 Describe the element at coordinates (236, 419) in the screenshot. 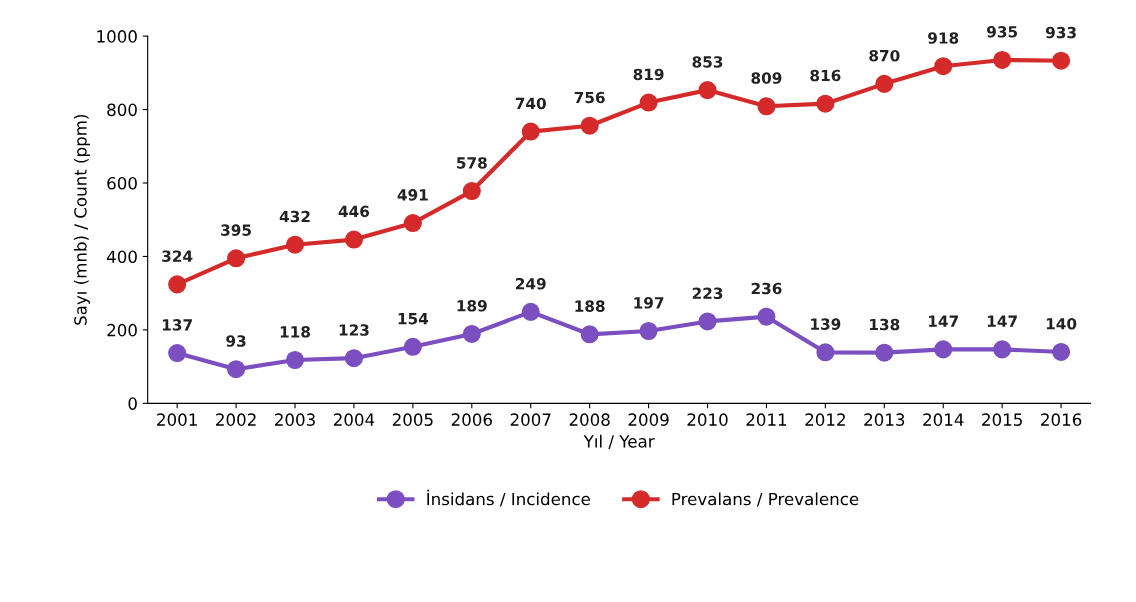

I see `x-tick-label: 2002` at that location.